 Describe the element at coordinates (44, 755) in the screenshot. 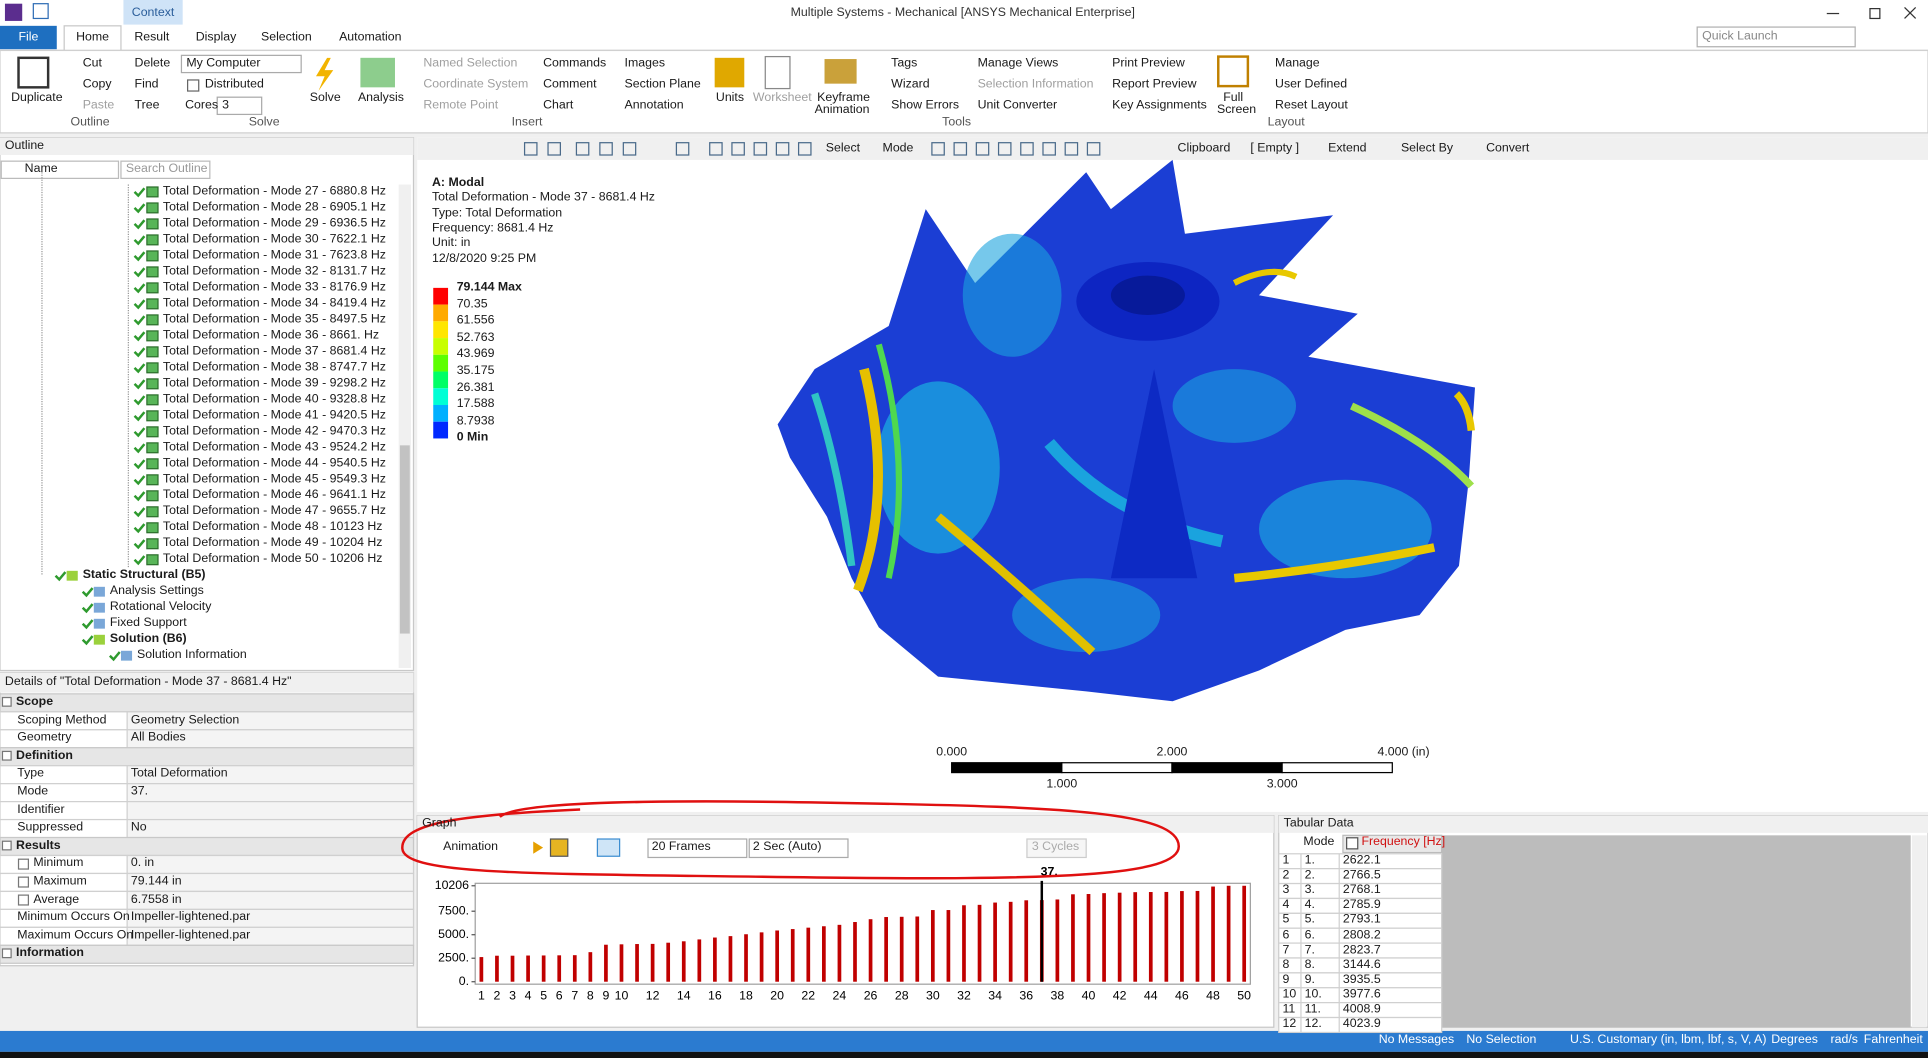

I see `section-name: Definition` at that location.